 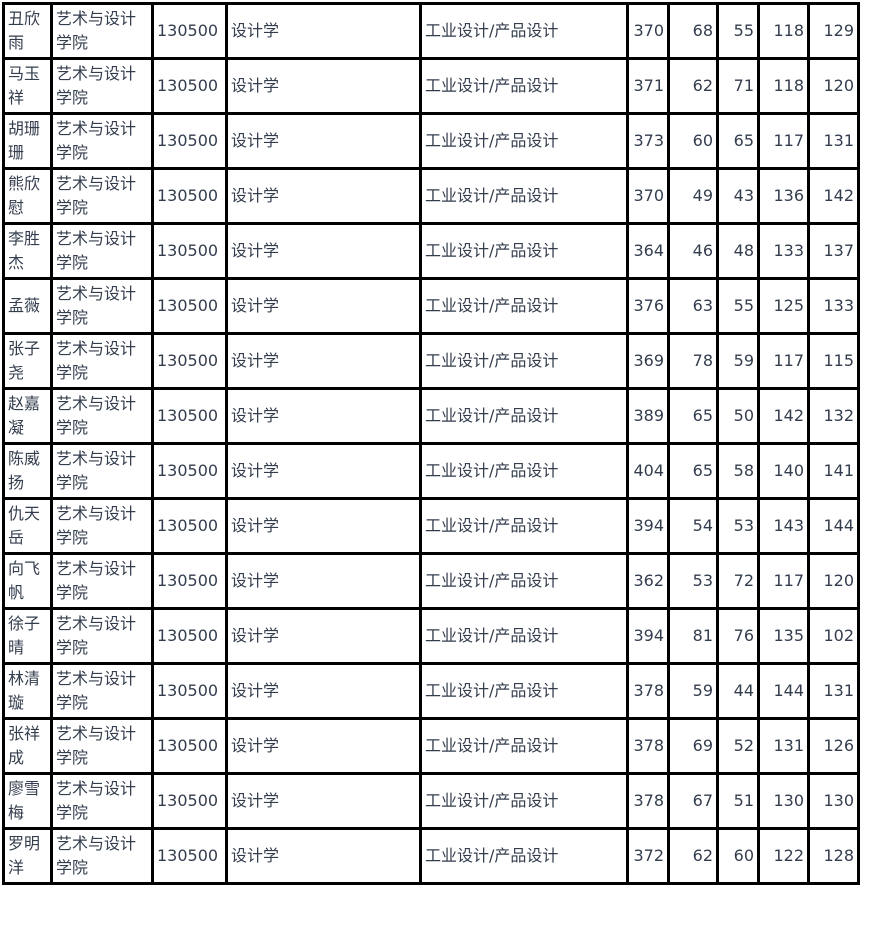 I want to click on total-score-cell: 371, so click(x=648, y=86).